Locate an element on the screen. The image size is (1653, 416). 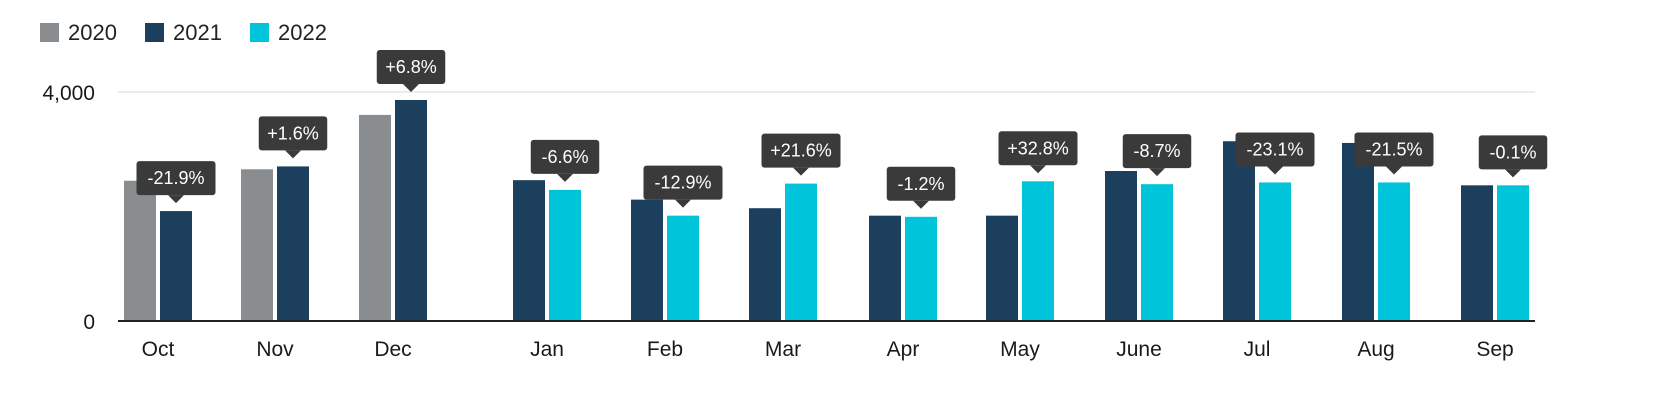
annotation-label: -21.9% is located at coordinates (175, 178).